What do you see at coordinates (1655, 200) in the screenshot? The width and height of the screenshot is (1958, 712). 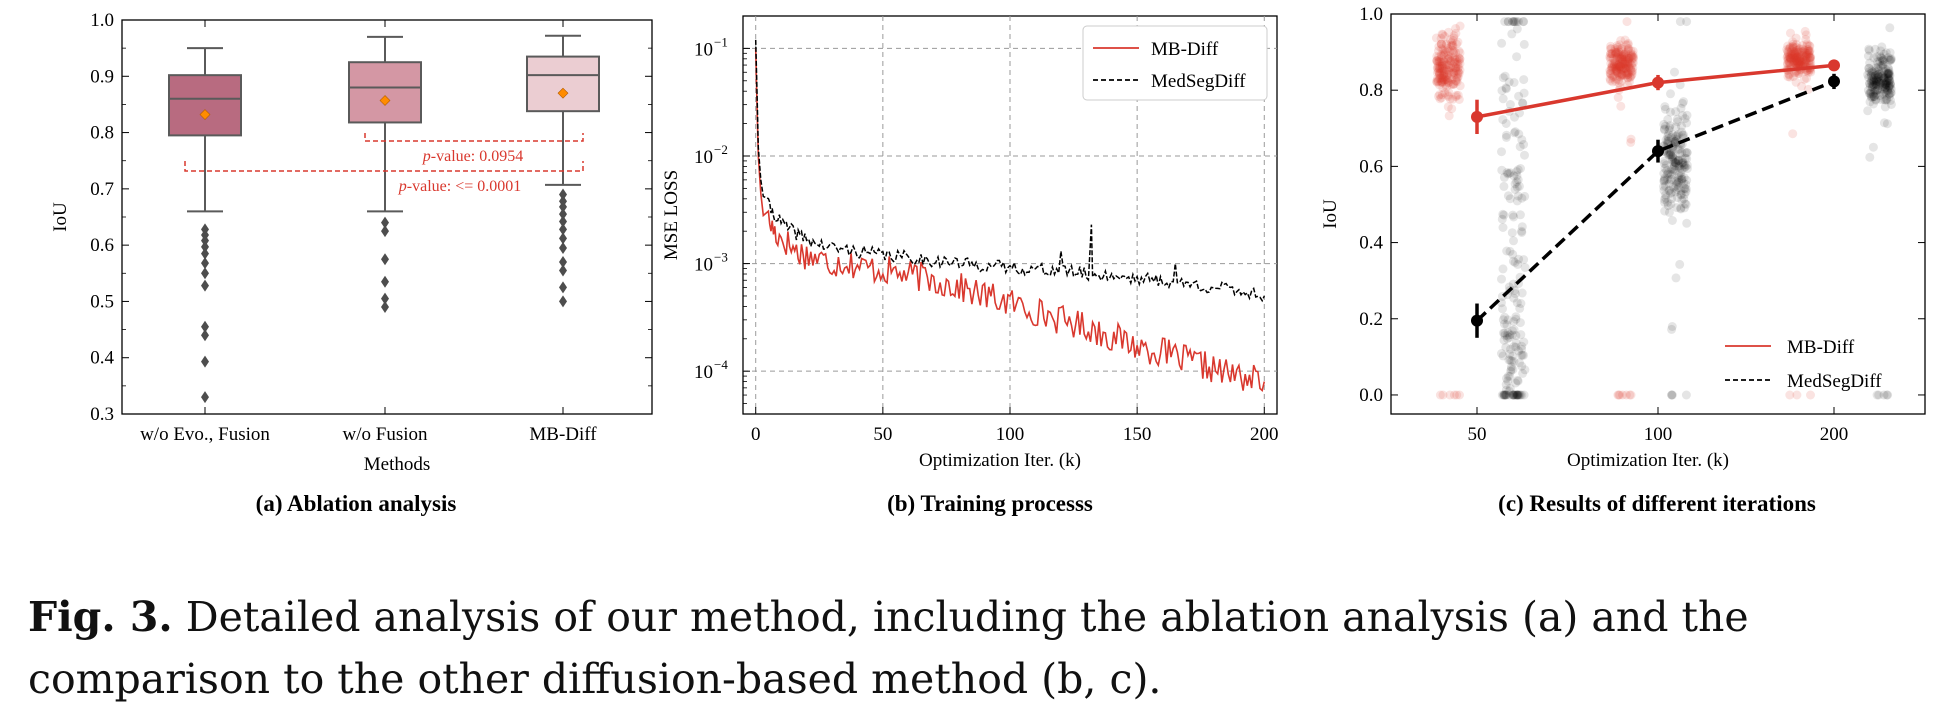 I see `series-line-medsegdiff` at bounding box center [1655, 200].